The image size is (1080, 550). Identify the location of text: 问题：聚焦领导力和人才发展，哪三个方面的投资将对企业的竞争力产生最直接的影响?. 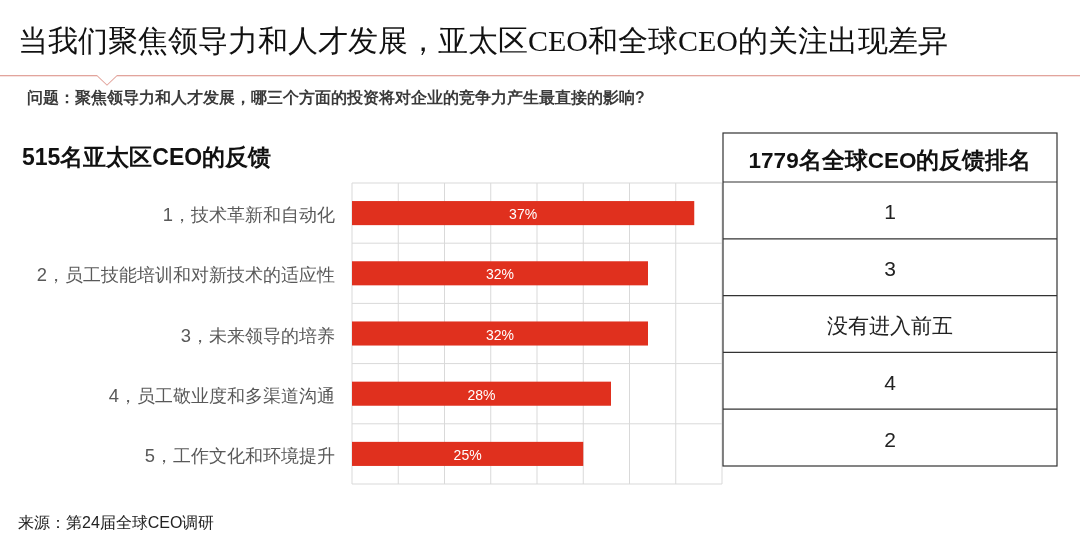
(336, 97).